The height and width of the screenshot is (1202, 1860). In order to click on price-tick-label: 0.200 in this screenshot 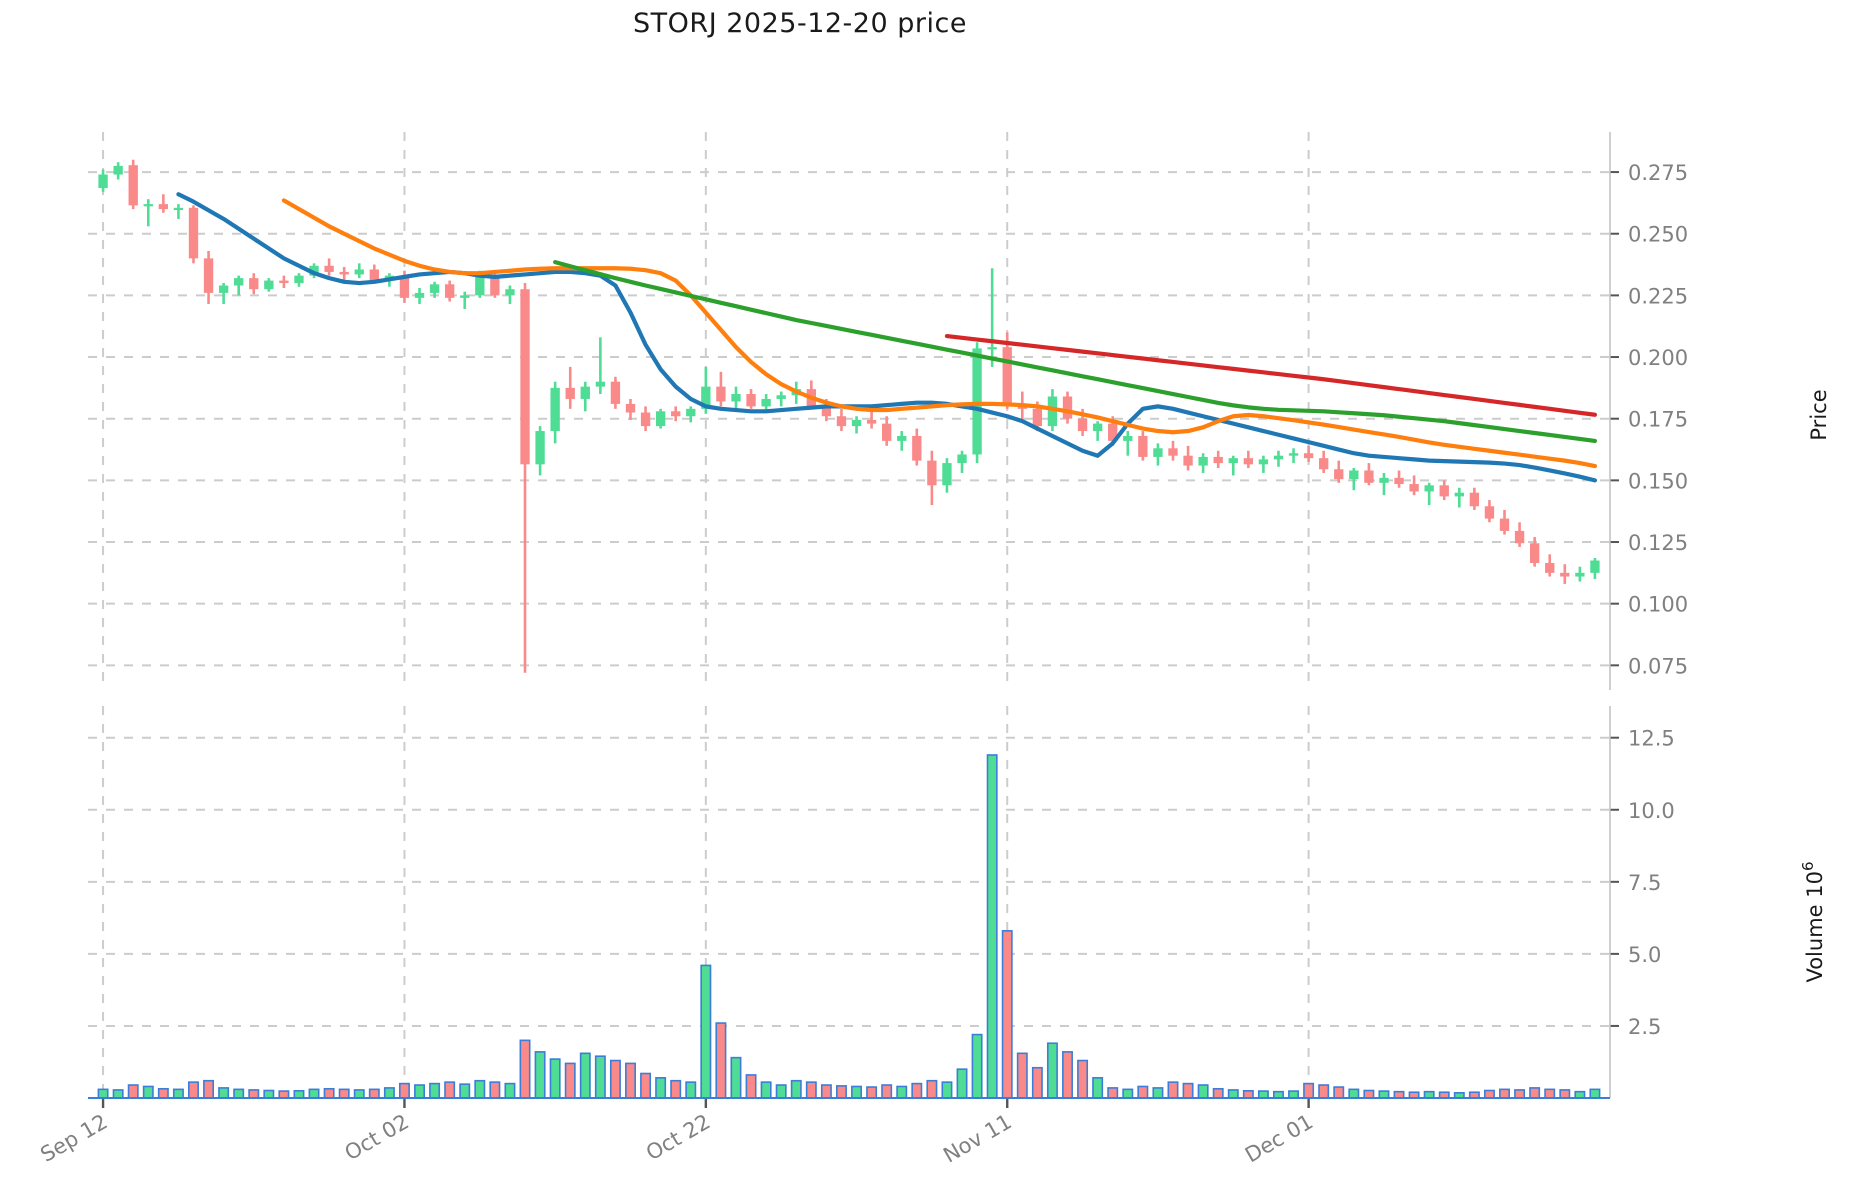, I will do `click(1658, 358)`.